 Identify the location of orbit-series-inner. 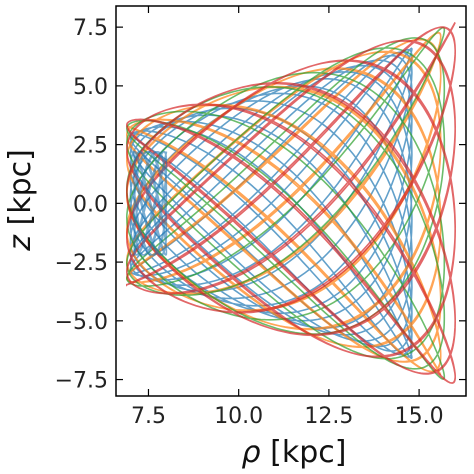
(150, 203).